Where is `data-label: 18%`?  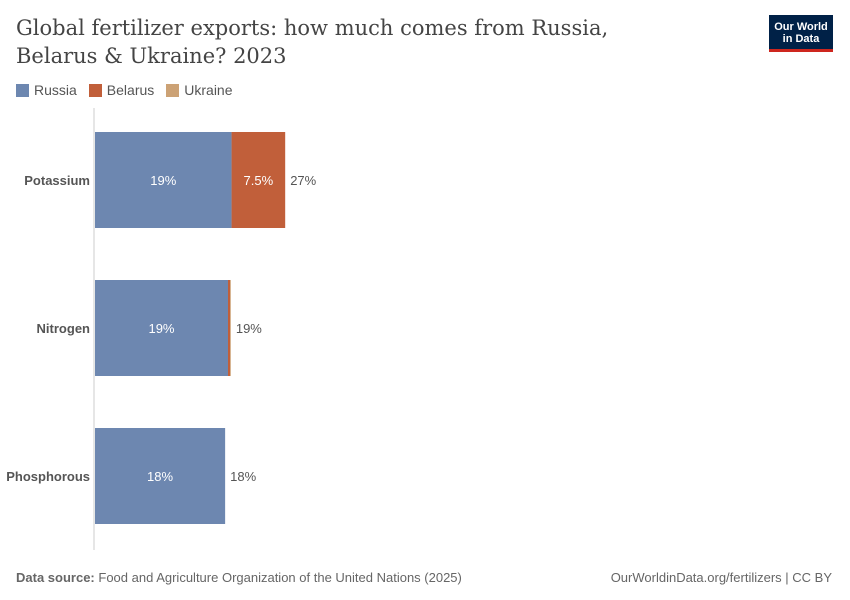 data-label: 18% is located at coordinates (160, 476).